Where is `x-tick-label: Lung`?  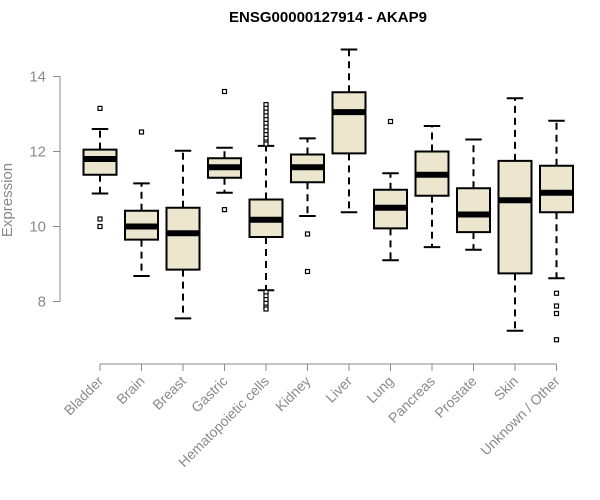
x-tick-label: Lung is located at coordinates (379, 389).